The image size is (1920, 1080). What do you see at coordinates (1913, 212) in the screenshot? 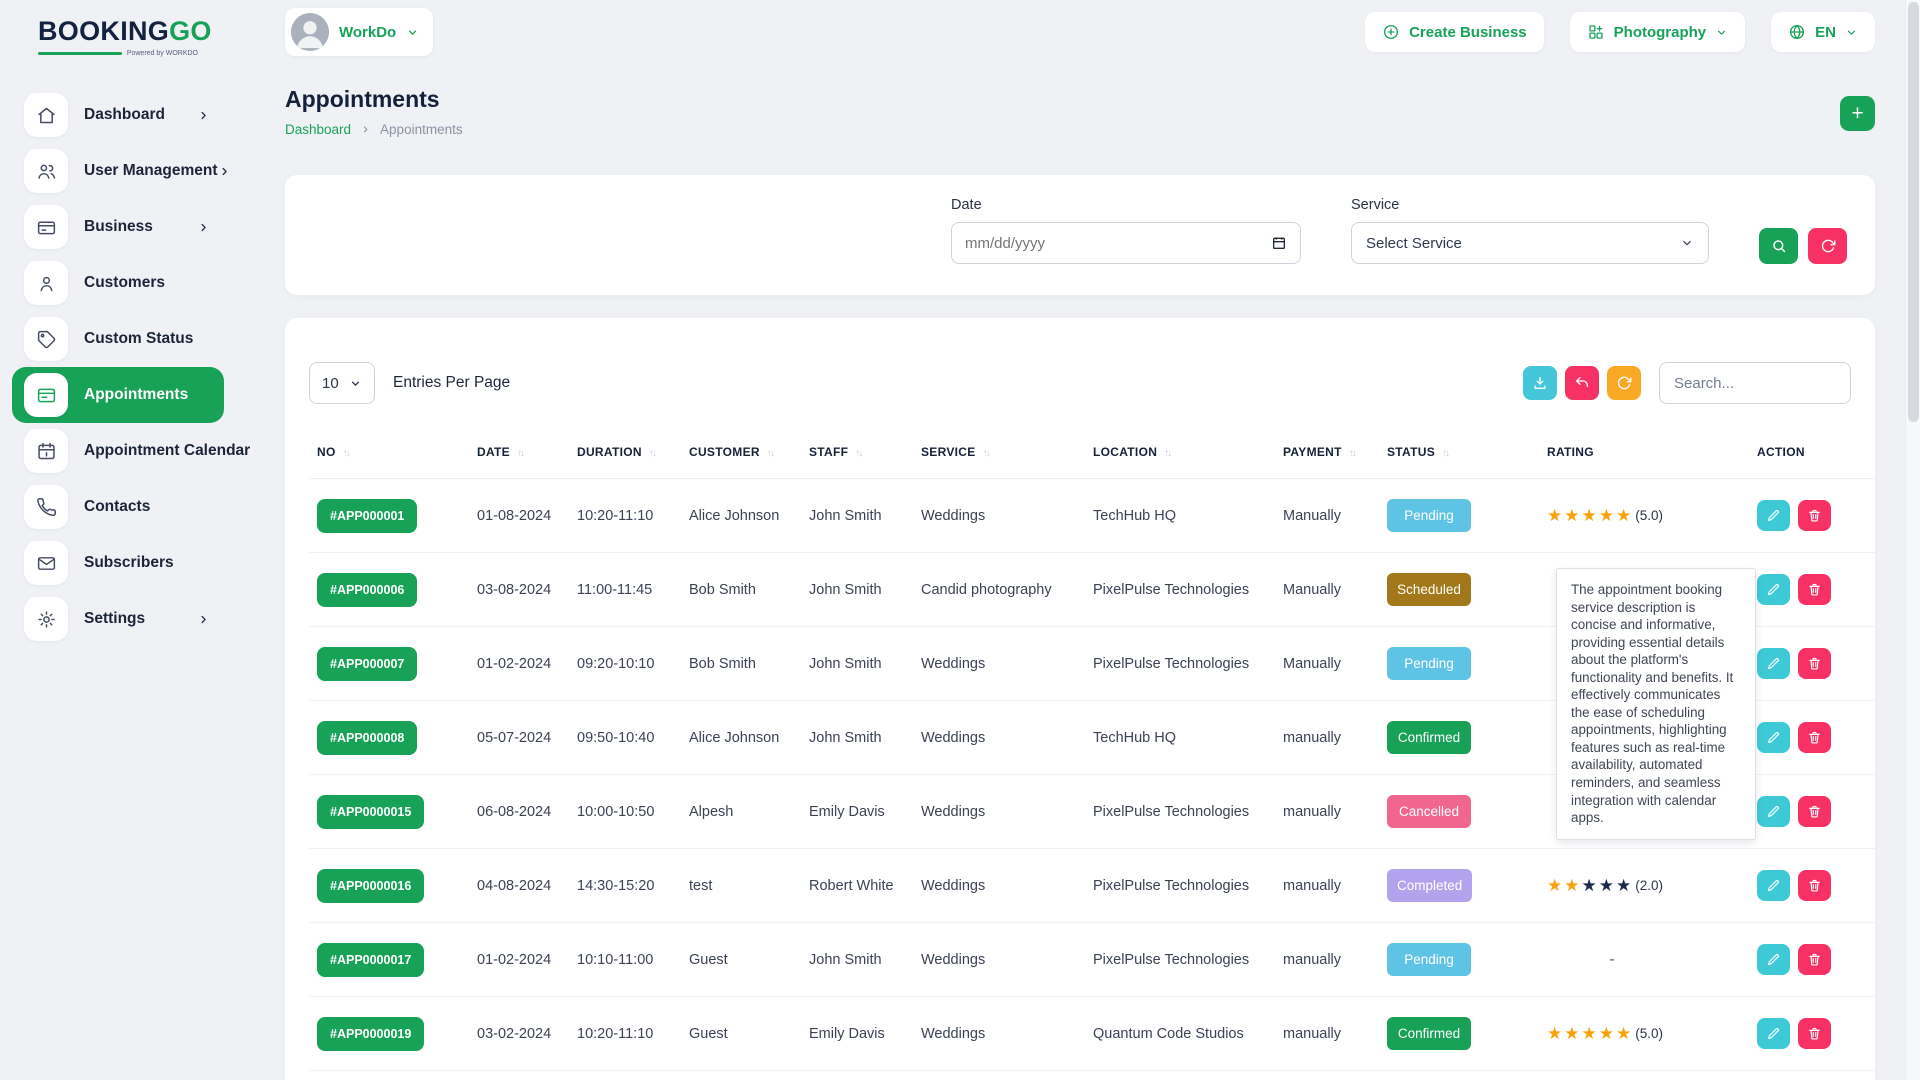
I see `scrollbar-thumb` at bounding box center [1913, 212].